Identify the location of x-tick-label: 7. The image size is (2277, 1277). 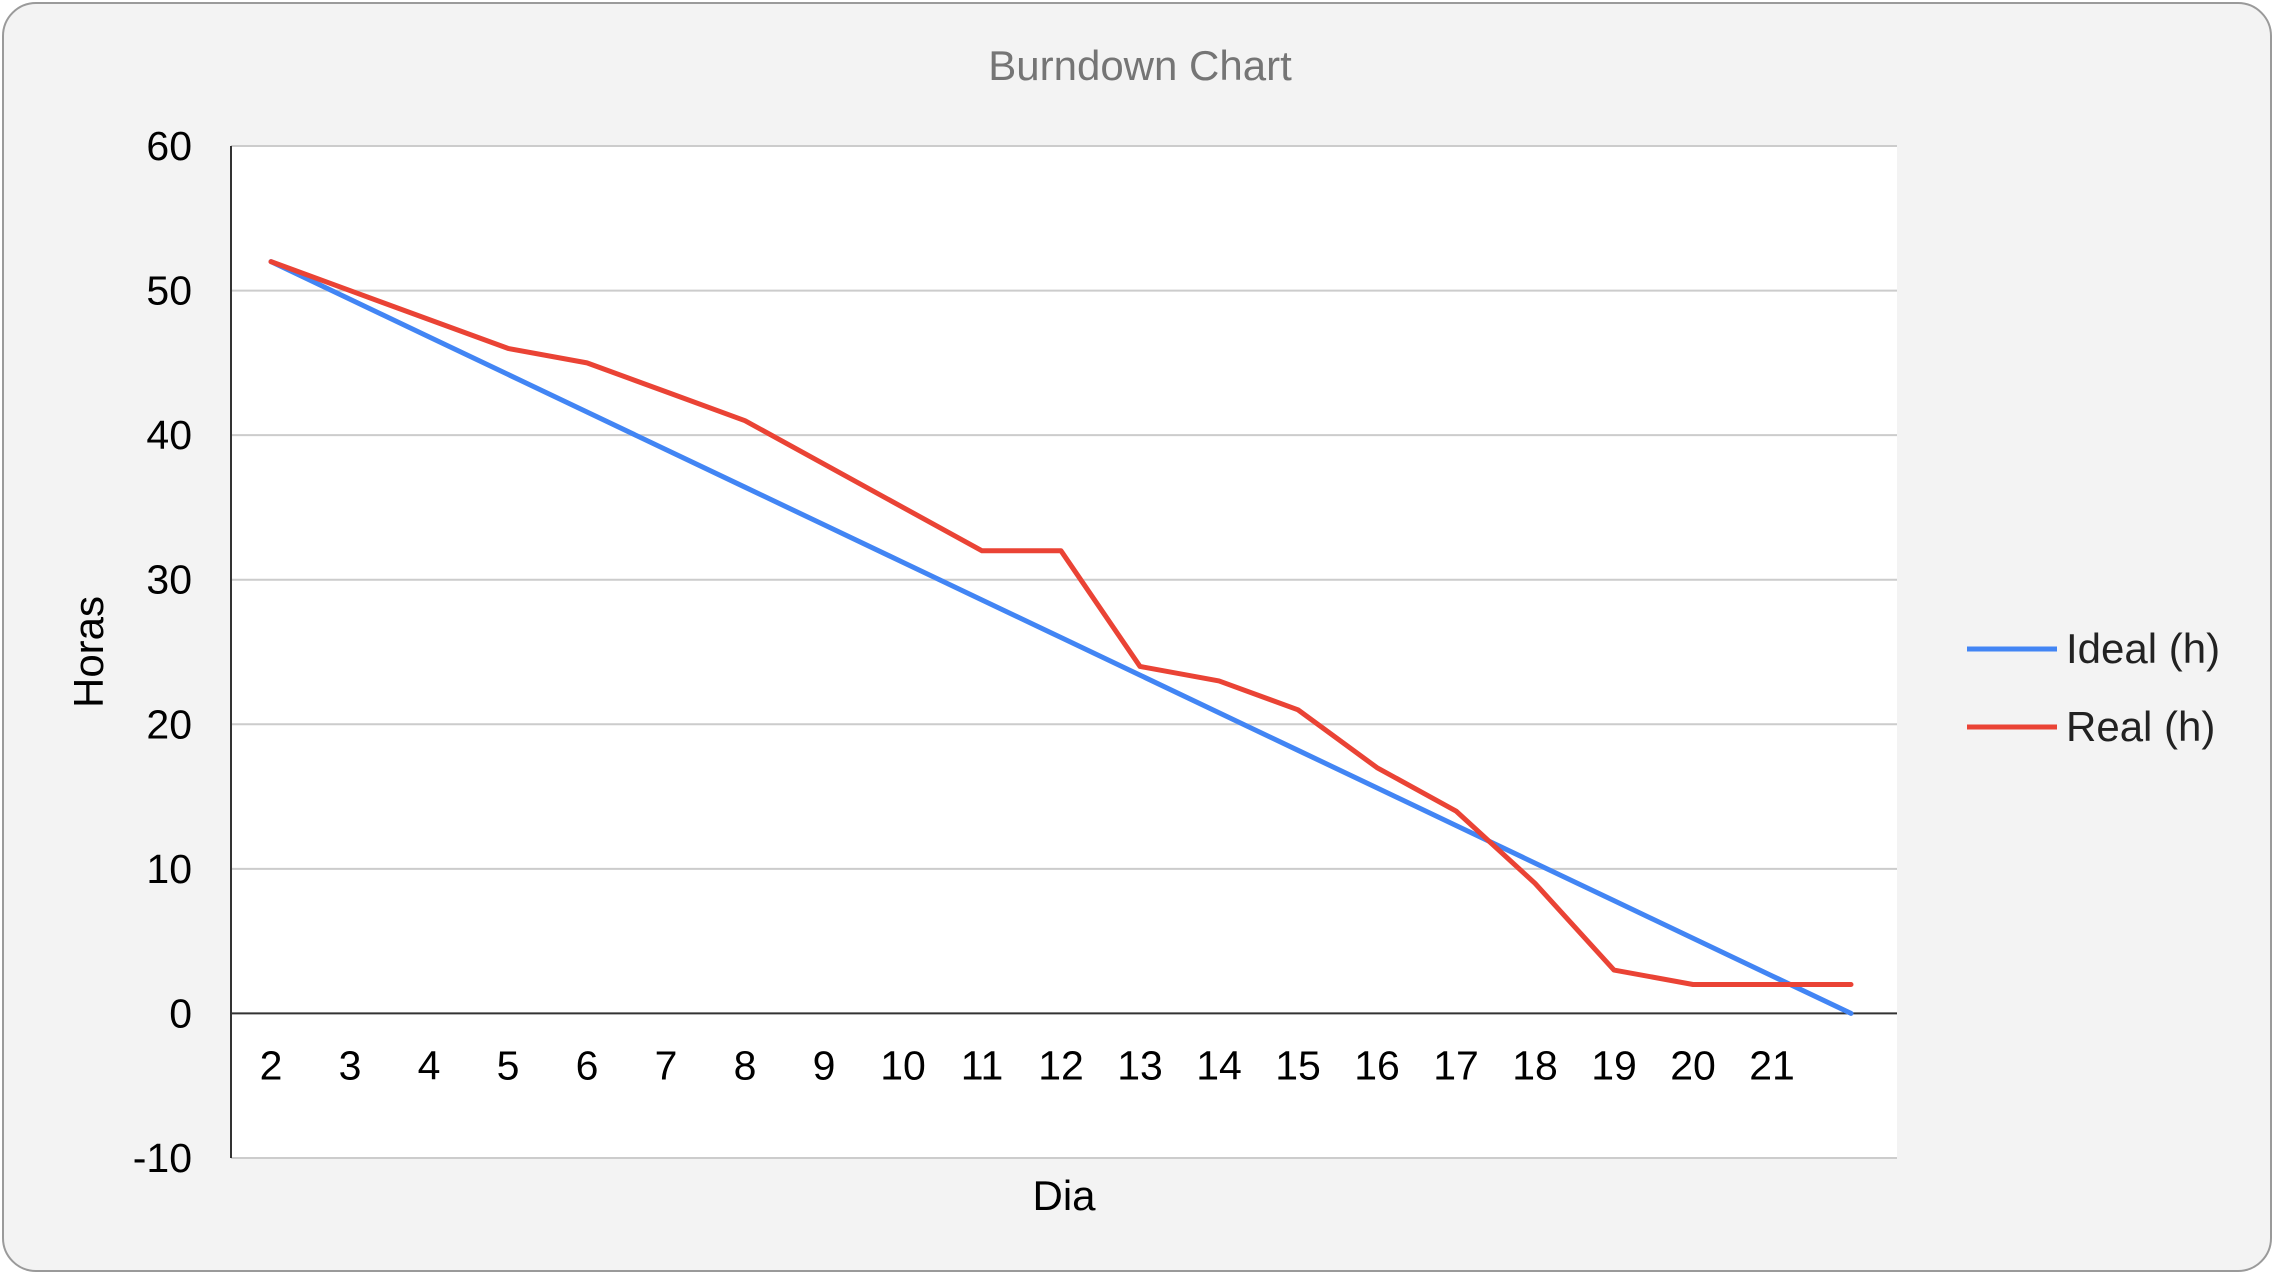
(666, 1065).